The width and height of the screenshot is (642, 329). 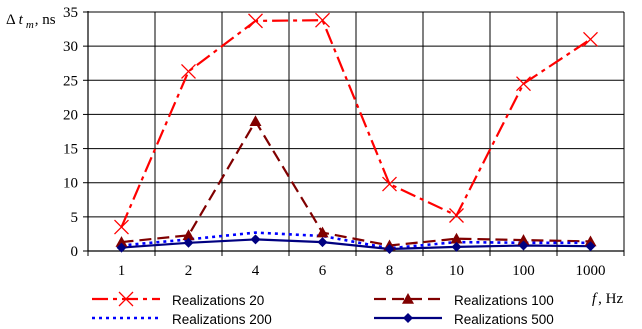 I want to click on legend-item-realizations-20: Realizations 20, so click(x=178, y=299).